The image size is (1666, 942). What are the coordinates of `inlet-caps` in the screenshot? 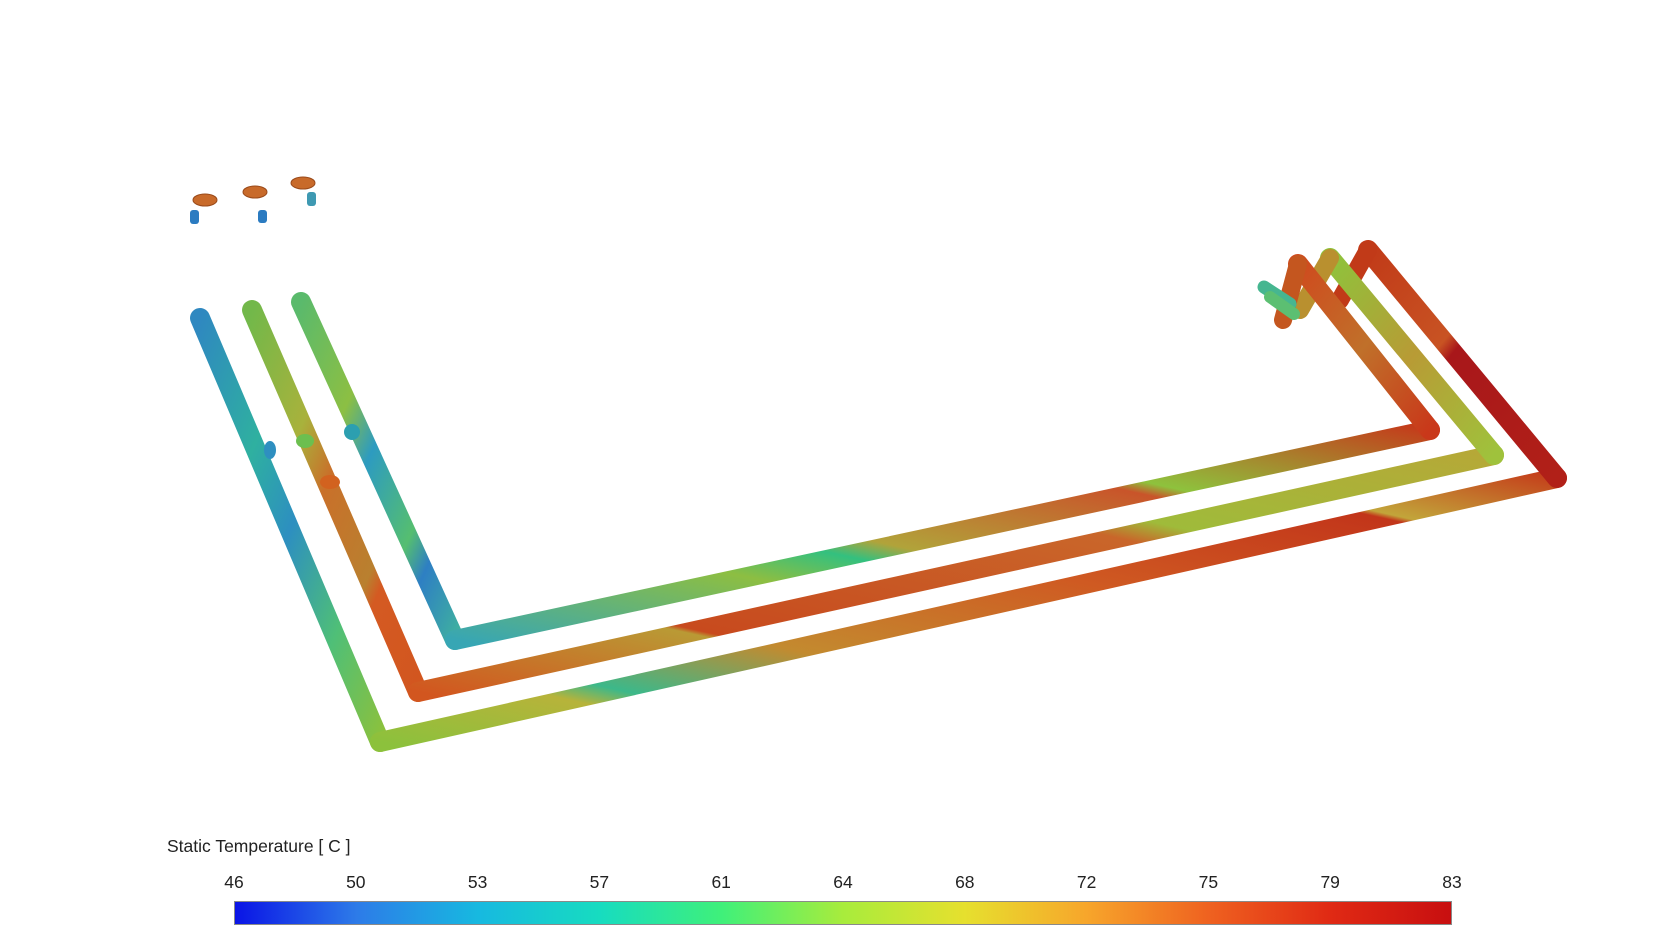 It's located at (253, 200).